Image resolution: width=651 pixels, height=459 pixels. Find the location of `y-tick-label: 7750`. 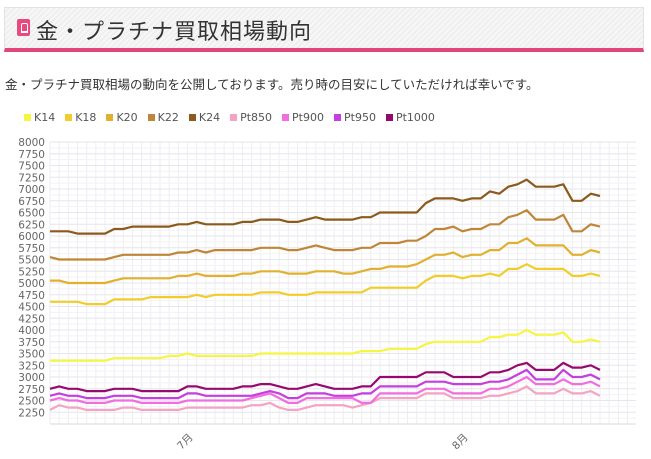

y-tick-label: 7750 is located at coordinates (31, 155).